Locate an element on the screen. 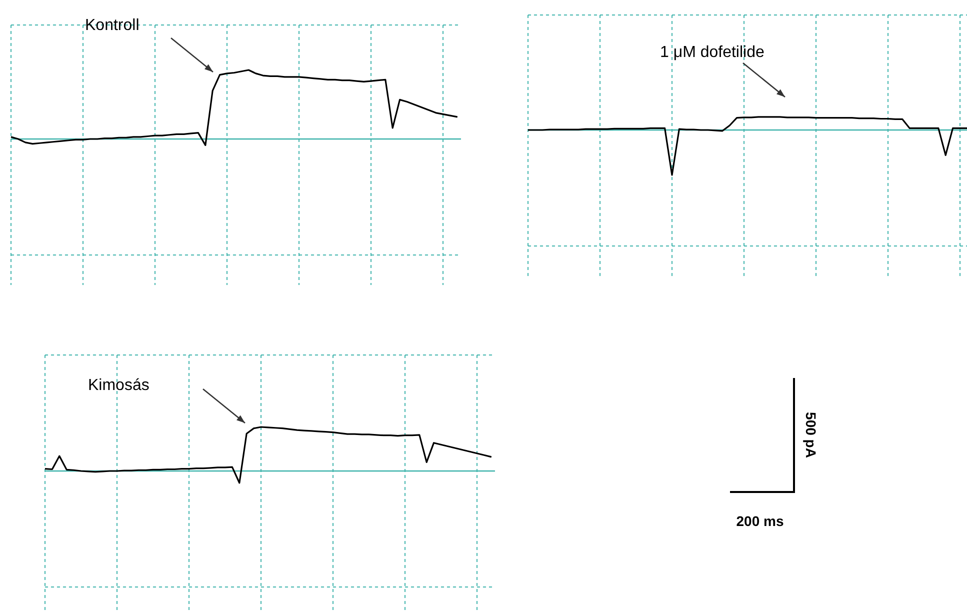  text: Kimosás is located at coordinates (119, 385).